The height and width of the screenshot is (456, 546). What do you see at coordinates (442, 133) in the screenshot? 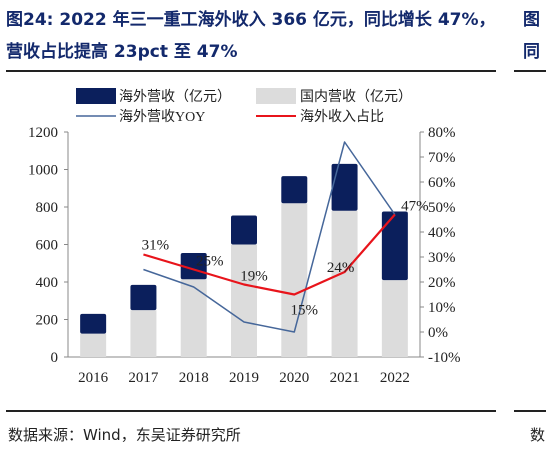
I see `right-tick-label: 80%` at bounding box center [442, 133].